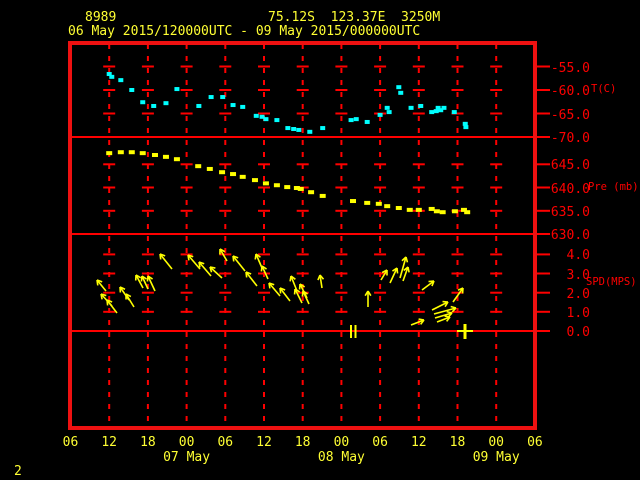  What do you see at coordinates (570, 115) in the screenshot?
I see `y-tick-label: -65.0` at bounding box center [570, 115].